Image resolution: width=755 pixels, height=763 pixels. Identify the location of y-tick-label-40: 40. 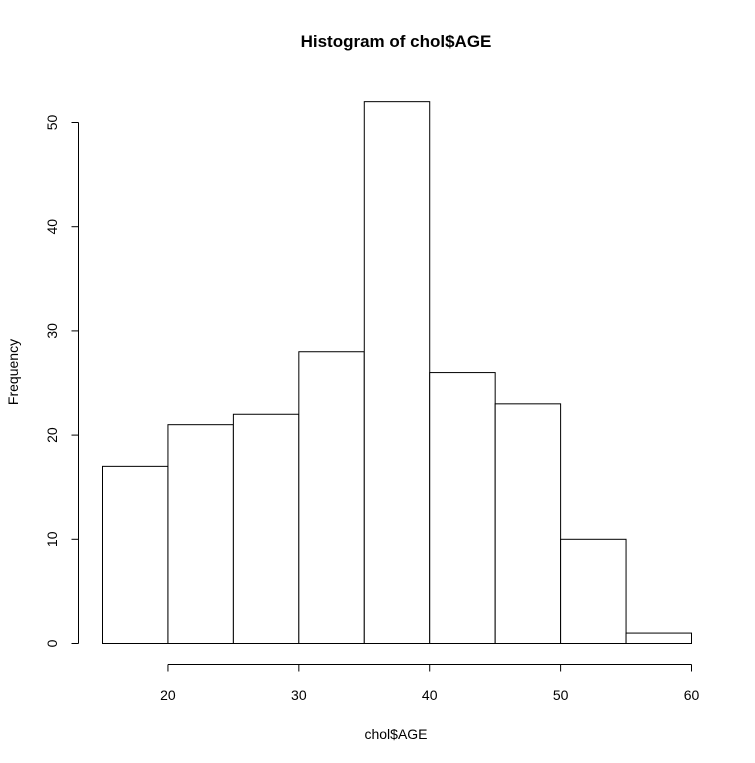
(52, 227).